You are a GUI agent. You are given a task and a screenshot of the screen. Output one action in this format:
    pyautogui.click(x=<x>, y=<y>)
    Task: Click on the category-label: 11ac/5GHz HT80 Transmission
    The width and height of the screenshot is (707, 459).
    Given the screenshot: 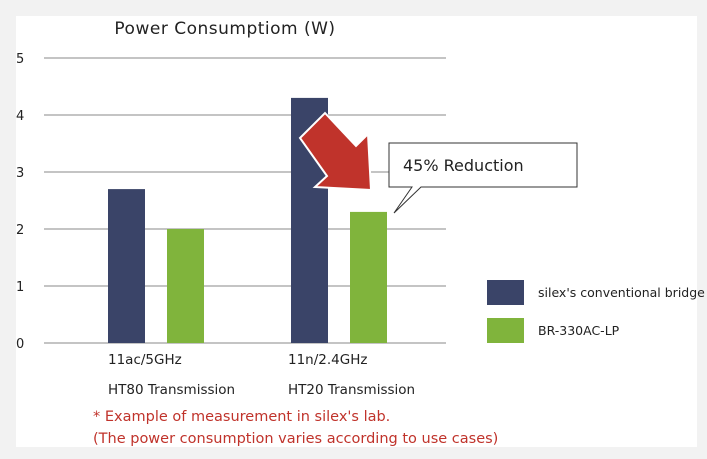 What is the action you would take?
    pyautogui.click(x=171, y=375)
    